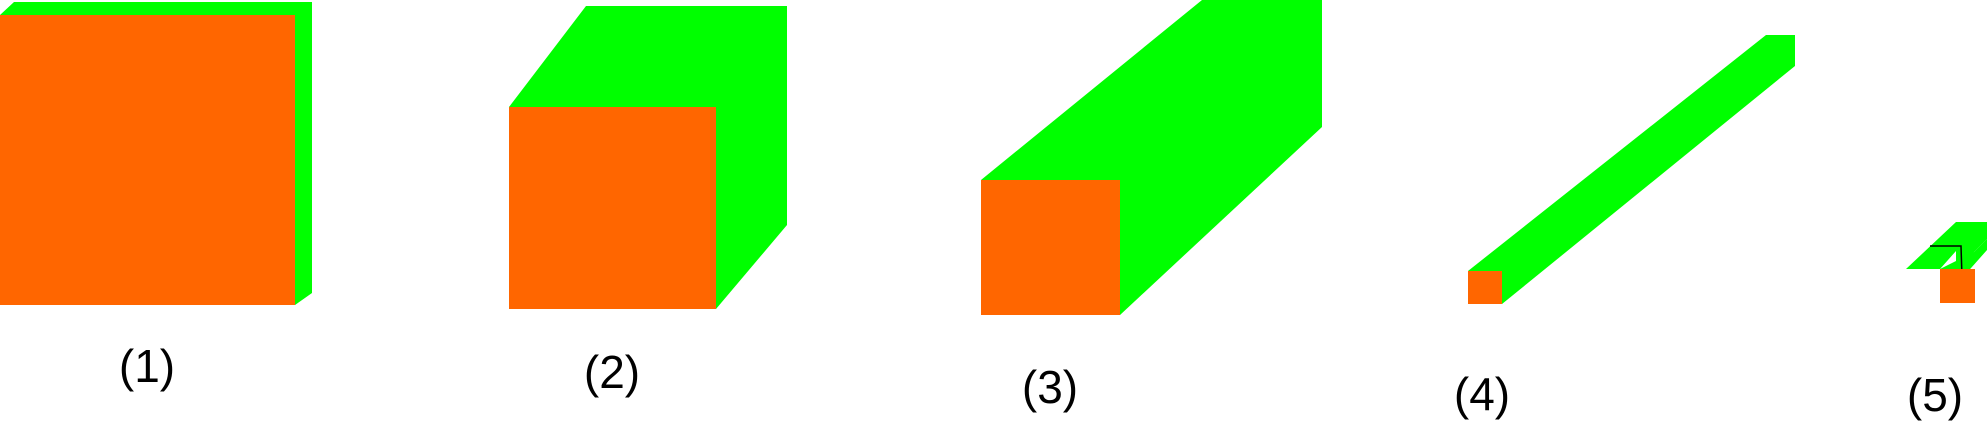 This screenshot has height=424, width=1987. Describe the element at coordinates (1050, 387) in the screenshot. I see `prism-3-label: (3)` at that location.